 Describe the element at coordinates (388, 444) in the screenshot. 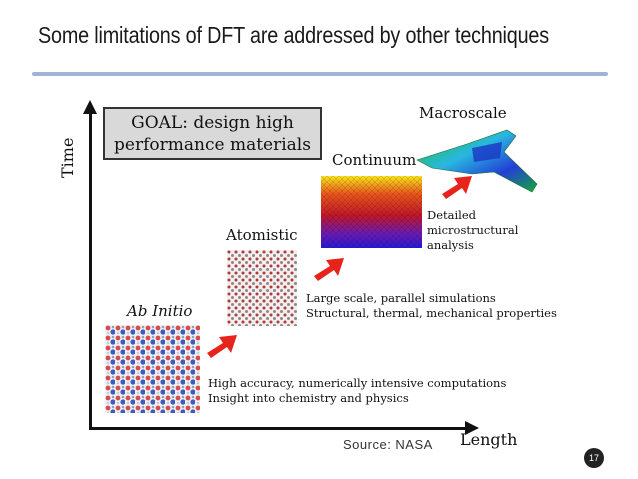

I see `source-caption: Source: NASA` at that location.